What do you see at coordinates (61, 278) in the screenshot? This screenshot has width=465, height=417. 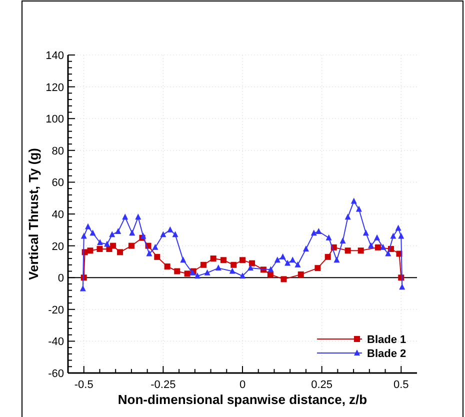 I see `y-tick-label: 0` at bounding box center [61, 278].